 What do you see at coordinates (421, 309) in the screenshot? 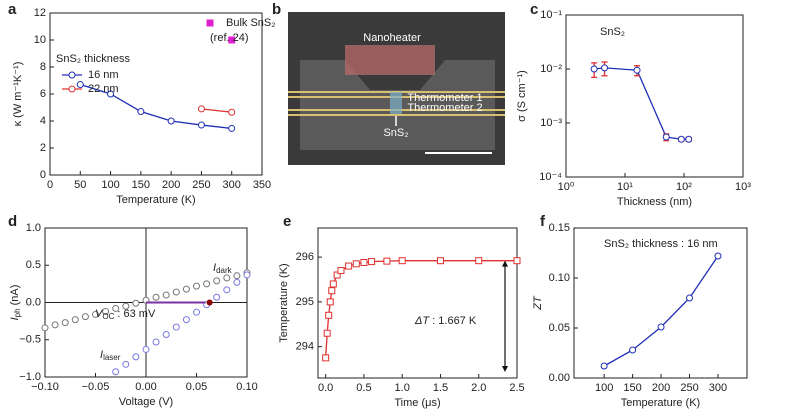
I see `series-line` at bounding box center [421, 309].